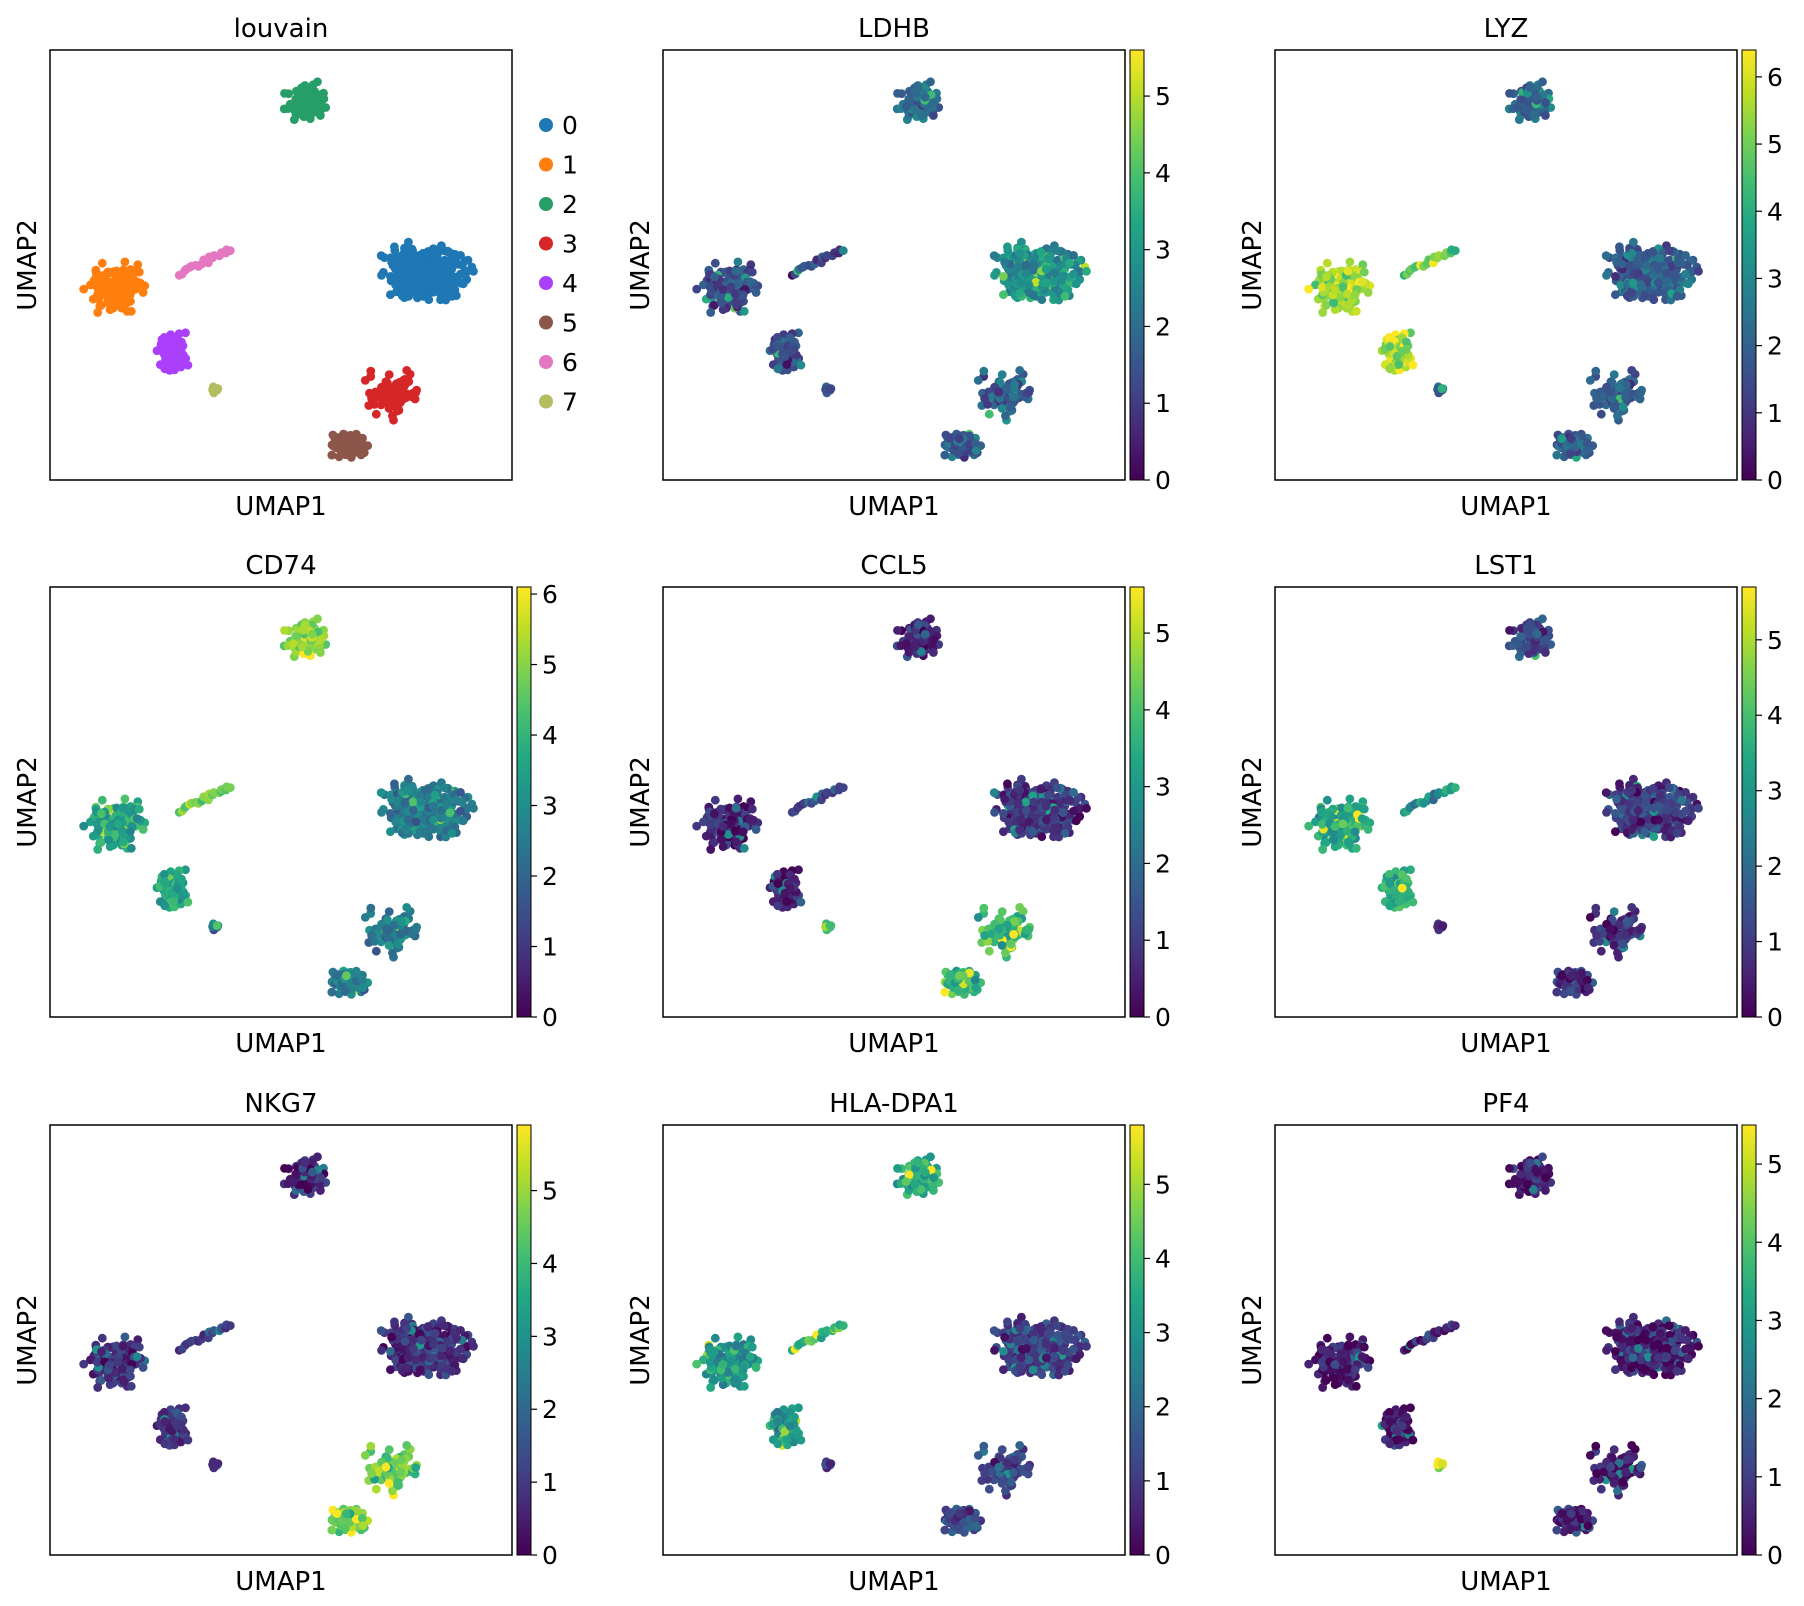  Describe the element at coordinates (1163, 326) in the screenshot. I see `colorbar-tick-label: 2` at that location.